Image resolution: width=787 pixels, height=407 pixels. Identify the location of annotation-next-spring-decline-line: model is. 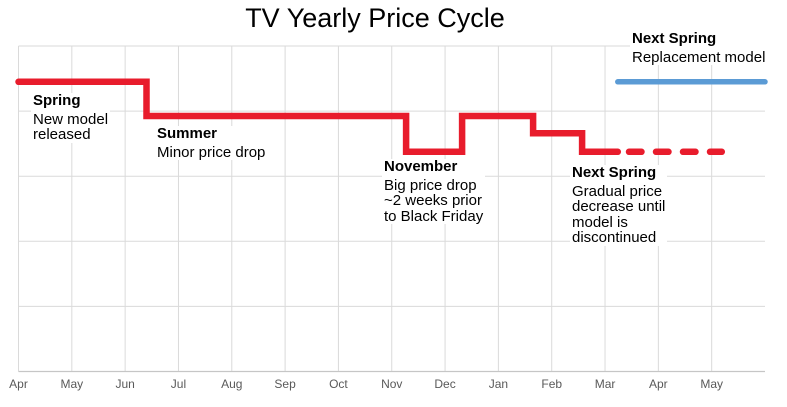
(600, 222).